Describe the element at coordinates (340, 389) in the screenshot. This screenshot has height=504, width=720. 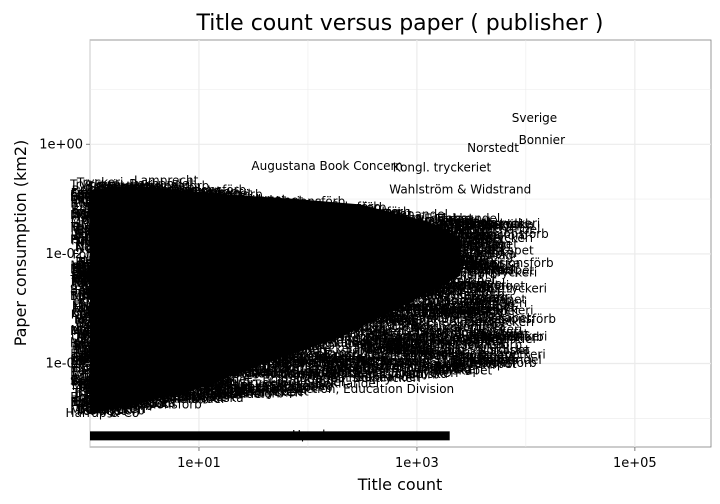
I see `point-label: Education Section, Education Division` at that location.